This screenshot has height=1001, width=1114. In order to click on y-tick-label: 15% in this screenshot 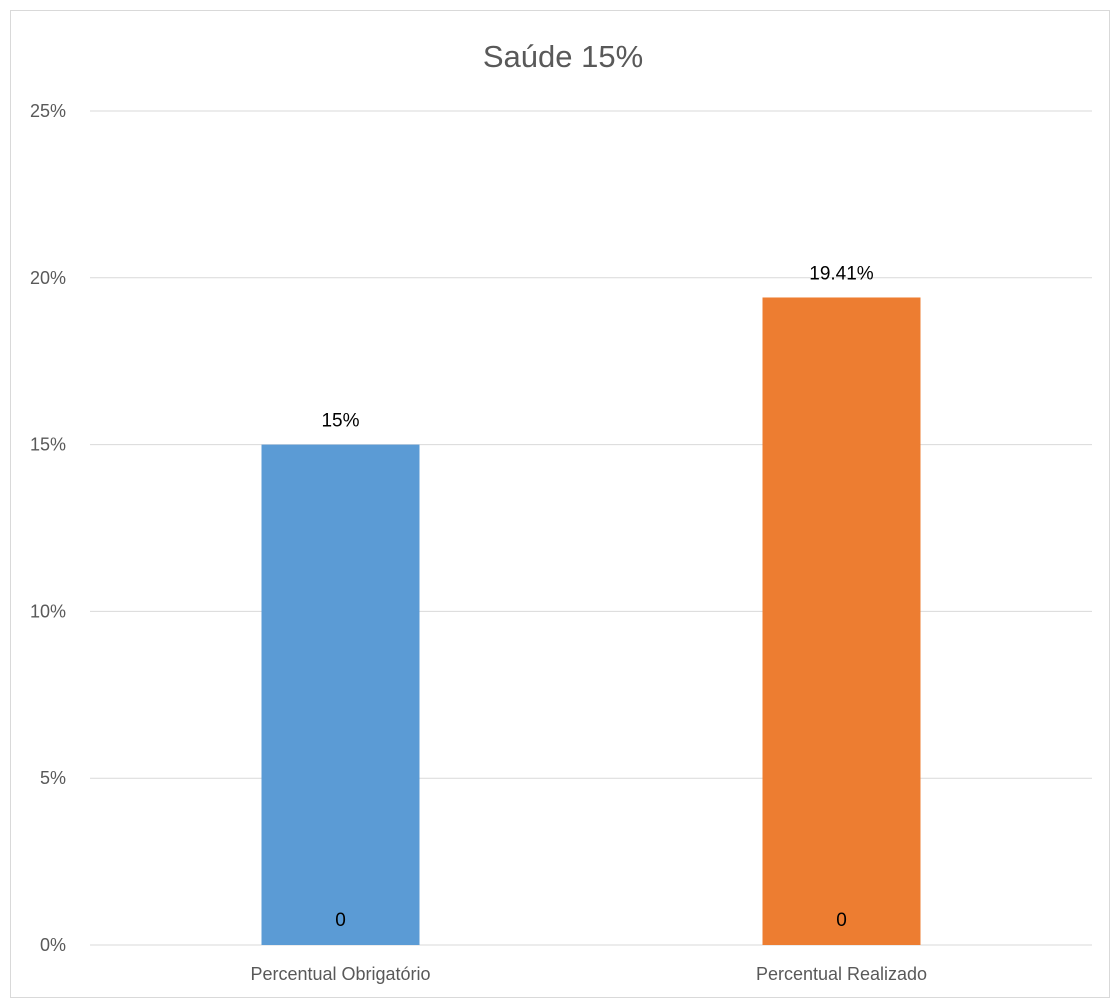, I will do `click(48, 445)`.